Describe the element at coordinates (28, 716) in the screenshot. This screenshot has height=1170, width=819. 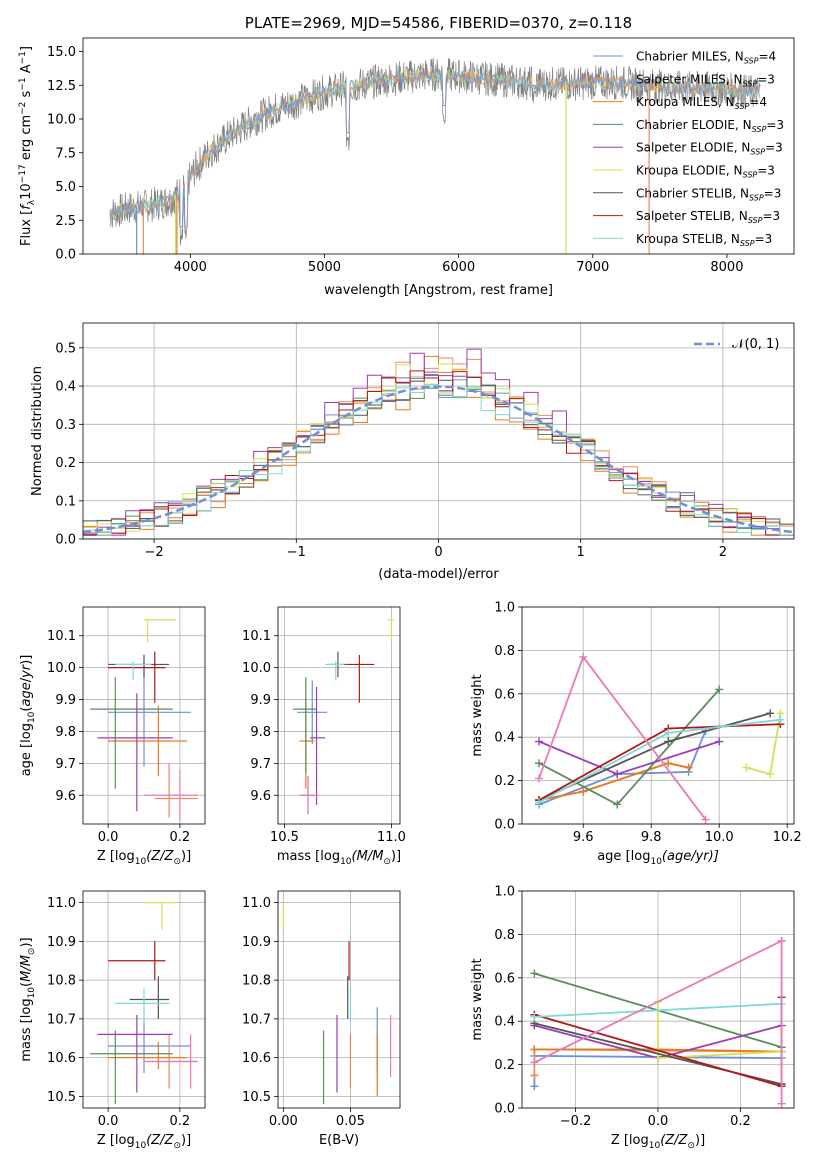
I see `y-axis-label: age [log10(age/yr)]` at that location.